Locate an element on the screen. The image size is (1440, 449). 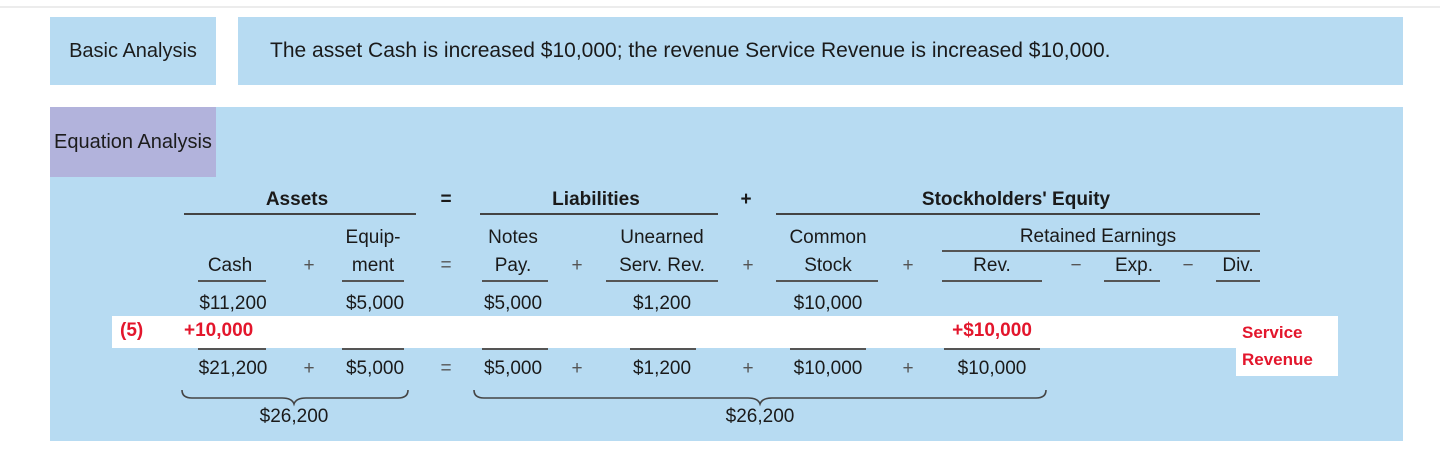
liabilities-header: Liabilities is located at coordinates (596, 199).